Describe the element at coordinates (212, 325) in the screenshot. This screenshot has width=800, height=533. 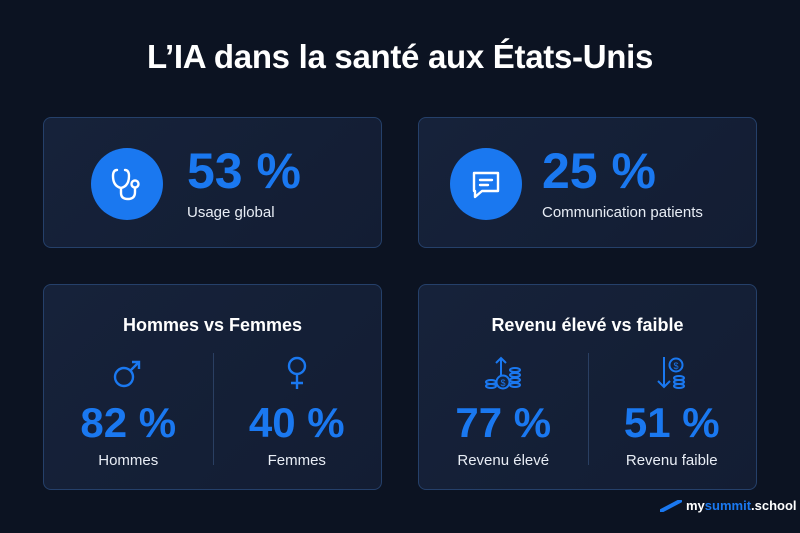
I see `card-title: Hommes vs Femmes` at that location.